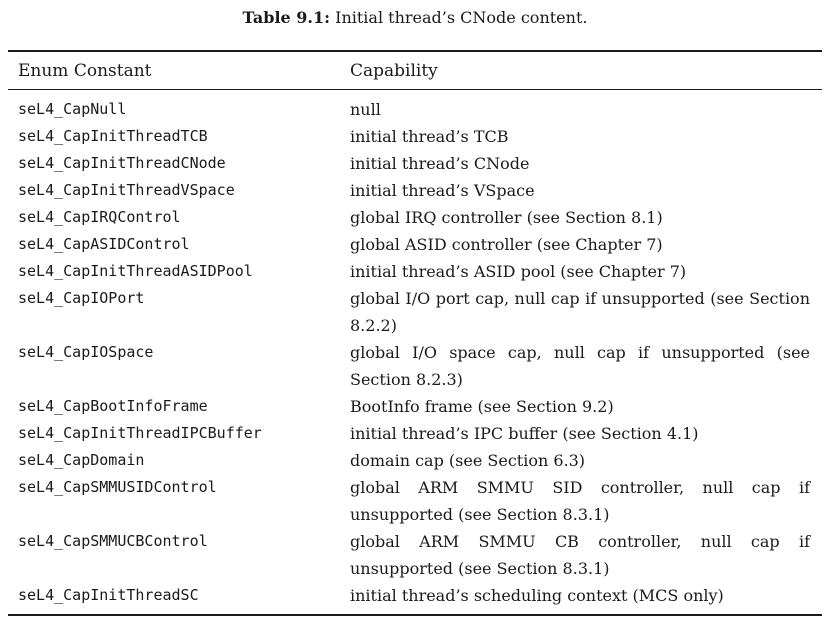  I want to click on enum-constant-cell: seL4_CapIOSpace, so click(86, 352).